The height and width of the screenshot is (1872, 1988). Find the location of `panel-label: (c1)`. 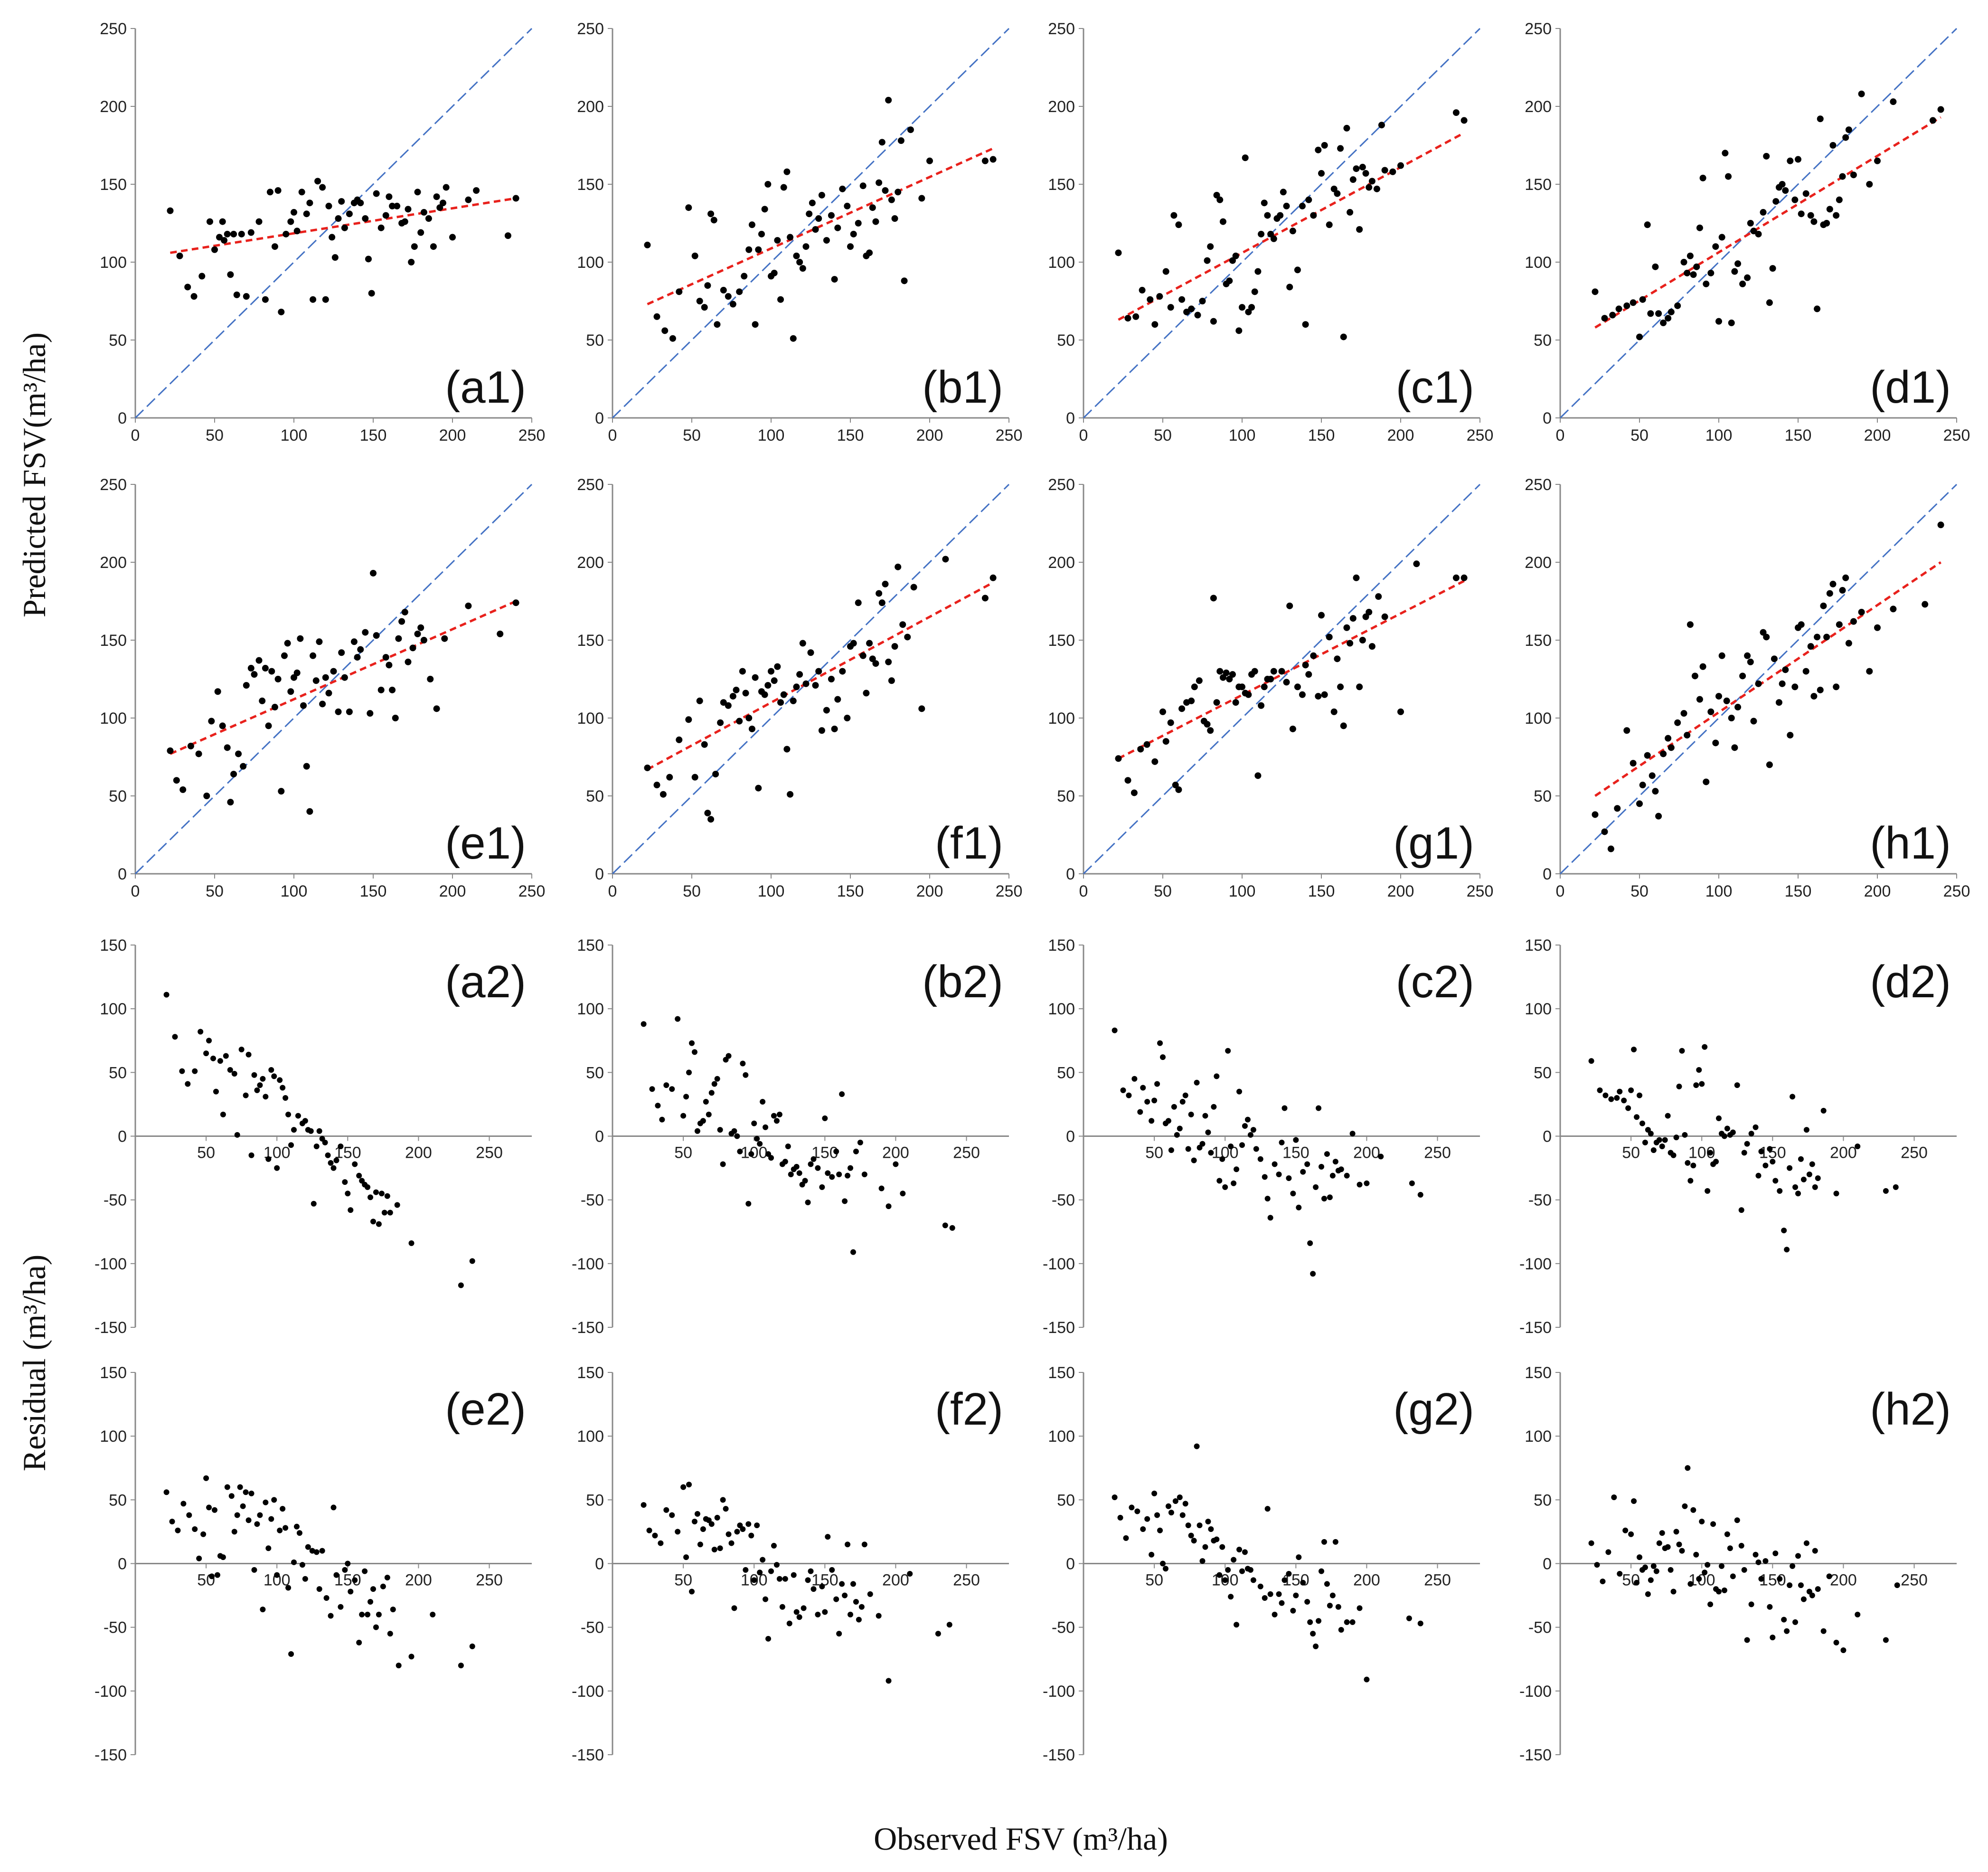

panel-label: (c1) is located at coordinates (1435, 387).